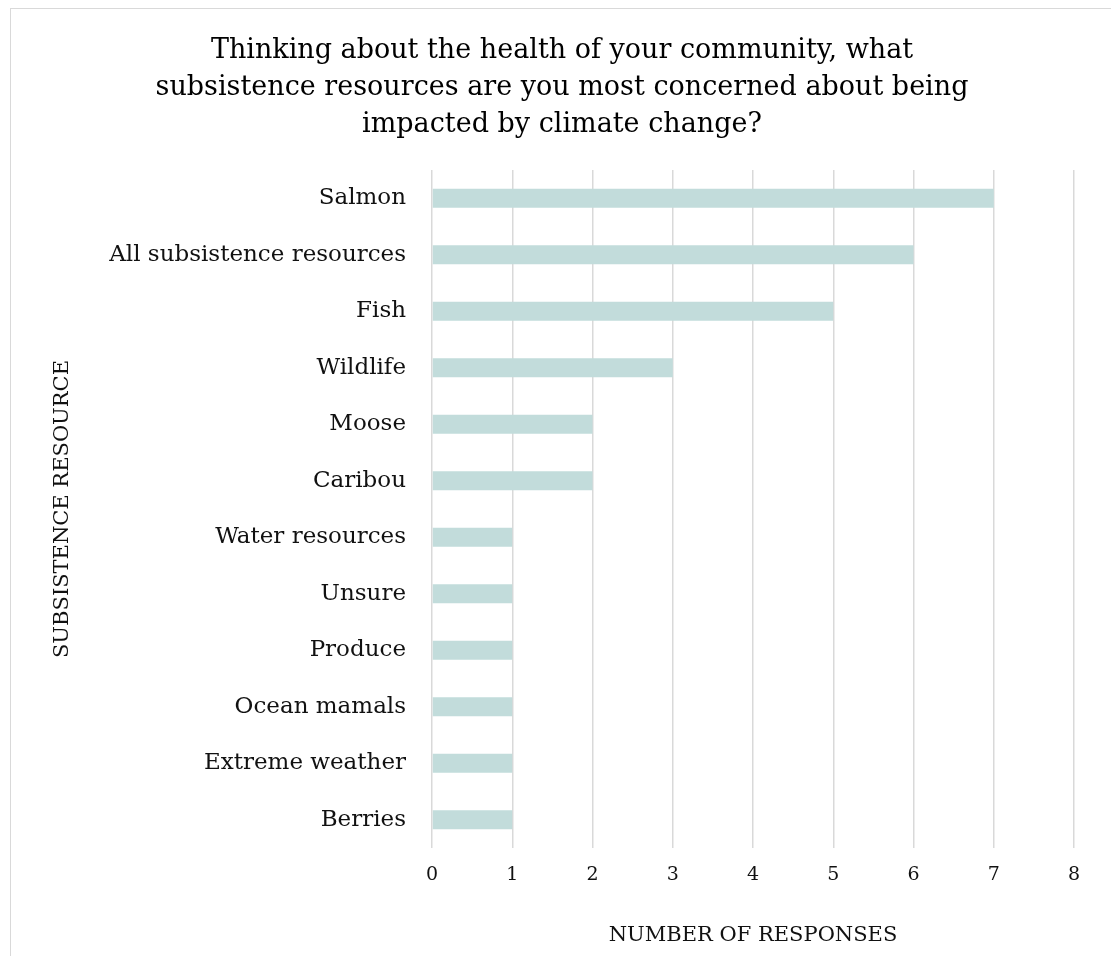 Image resolution: width=1111 pixels, height=956 pixels. What do you see at coordinates (1074, 873) in the screenshot?
I see `x-tick-label: 8` at bounding box center [1074, 873].